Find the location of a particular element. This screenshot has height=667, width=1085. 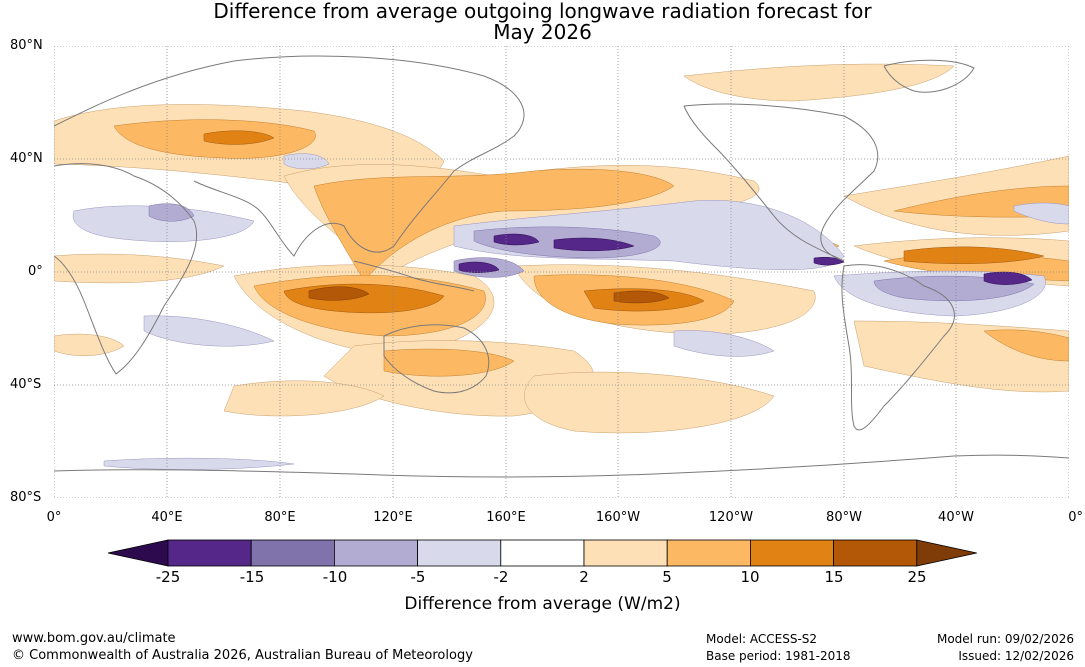

coastline-maritime-continent is located at coordinates (414, 276).